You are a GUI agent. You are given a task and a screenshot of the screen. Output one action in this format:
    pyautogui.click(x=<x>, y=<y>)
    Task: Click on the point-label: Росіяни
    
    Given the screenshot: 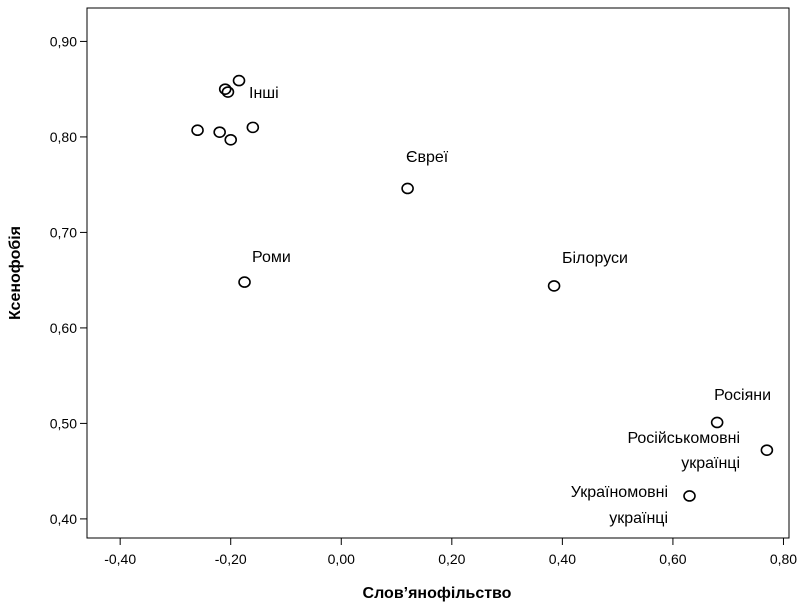 What is the action you would take?
    pyautogui.click(x=742, y=395)
    